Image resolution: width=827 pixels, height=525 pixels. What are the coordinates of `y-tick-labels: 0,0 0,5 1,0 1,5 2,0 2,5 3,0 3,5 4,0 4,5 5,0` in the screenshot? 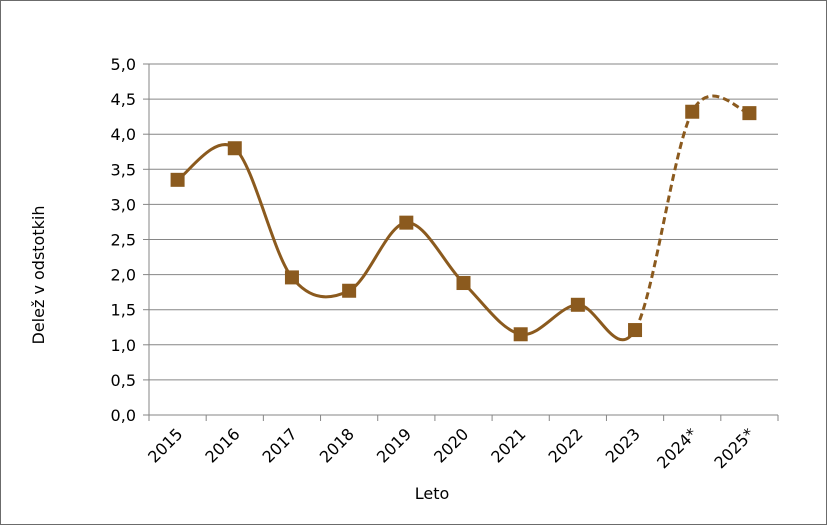 It's located at (123, 240).